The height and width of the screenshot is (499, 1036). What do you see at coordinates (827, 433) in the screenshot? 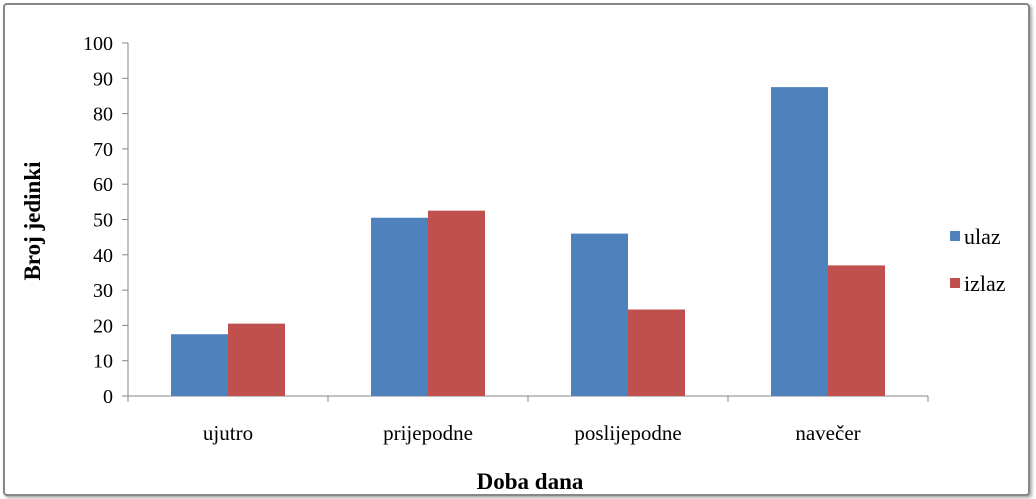
I see `x-category-label: navečer` at bounding box center [827, 433].